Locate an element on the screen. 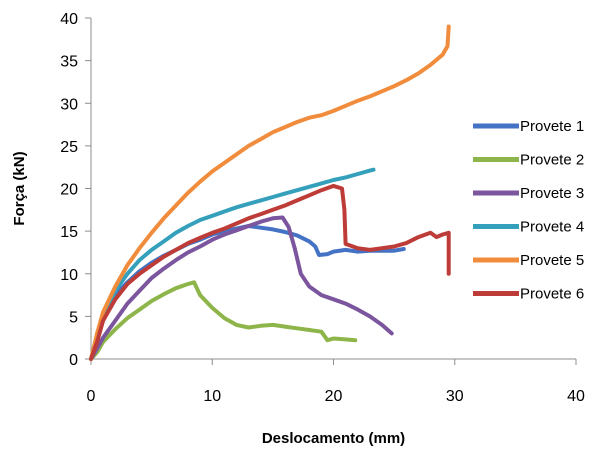 Image resolution: width=608 pixels, height=450 pixels. legend-label: Provete 6 is located at coordinates (552, 294).